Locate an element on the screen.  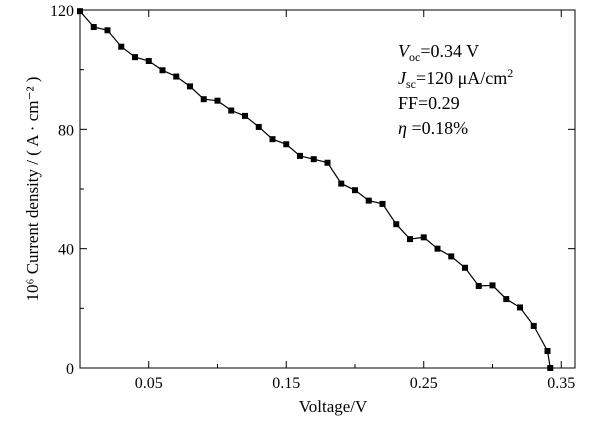
voc-annotation: Voc=0.34 V is located at coordinates (438, 52).